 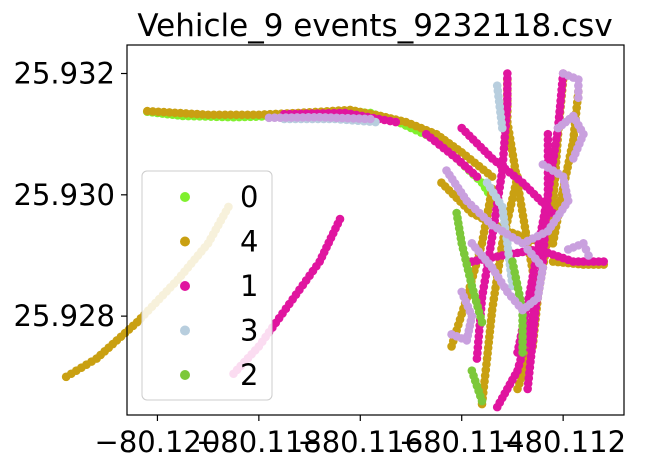 I want to click on x-tick-label: −80.112, so click(x=563, y=442).